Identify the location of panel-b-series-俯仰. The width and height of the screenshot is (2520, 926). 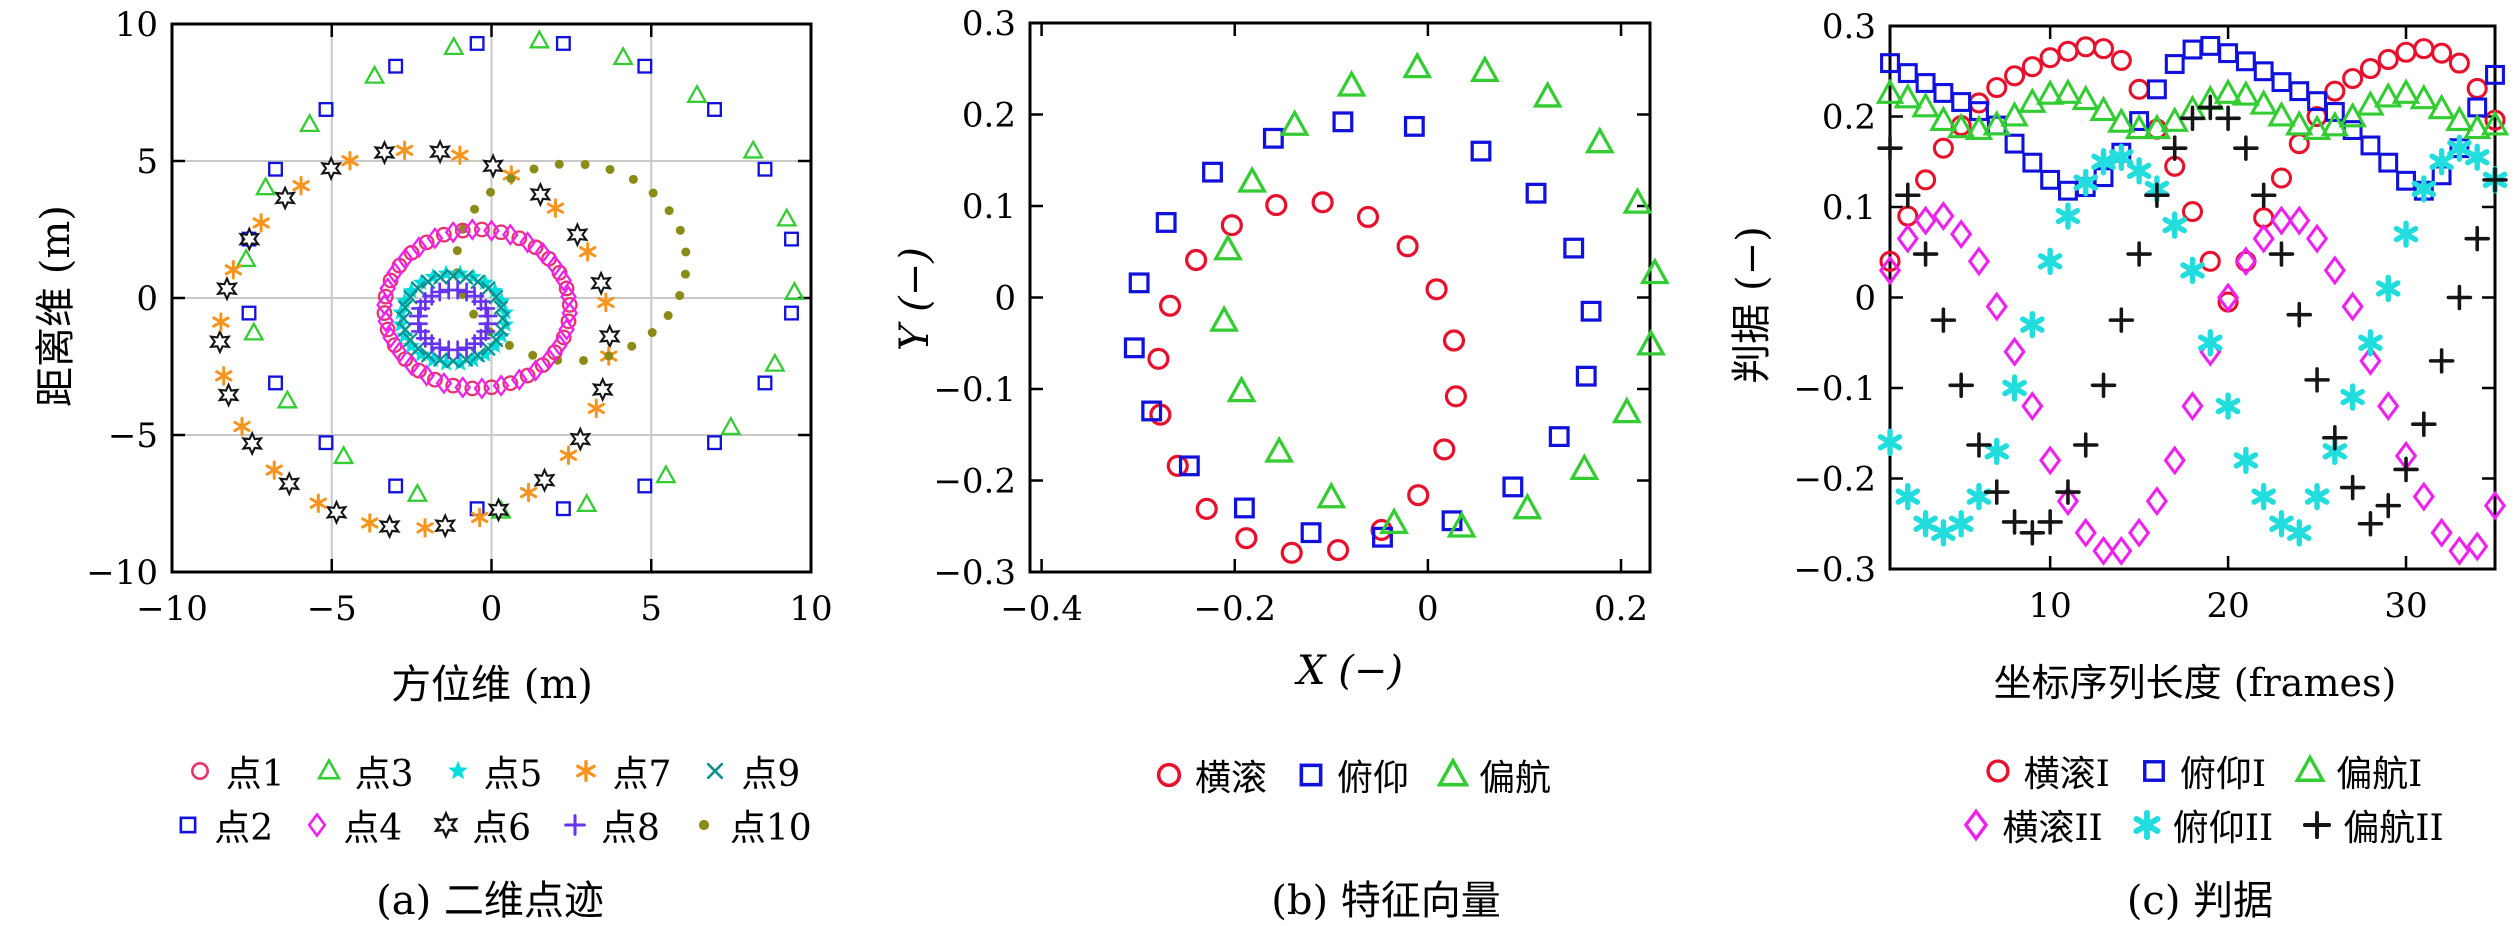
(1362, 329).